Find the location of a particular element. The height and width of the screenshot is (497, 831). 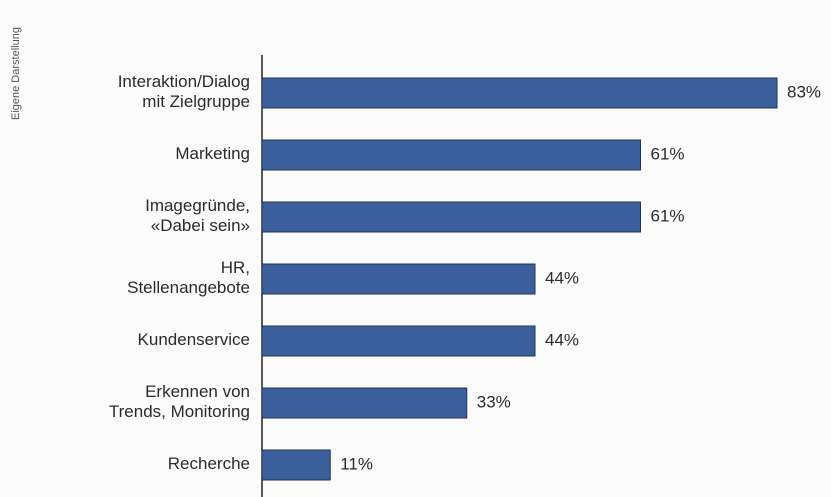

y-tick-label: Imagegründe, «Dabei sein» is located at coordinates (197, 215).